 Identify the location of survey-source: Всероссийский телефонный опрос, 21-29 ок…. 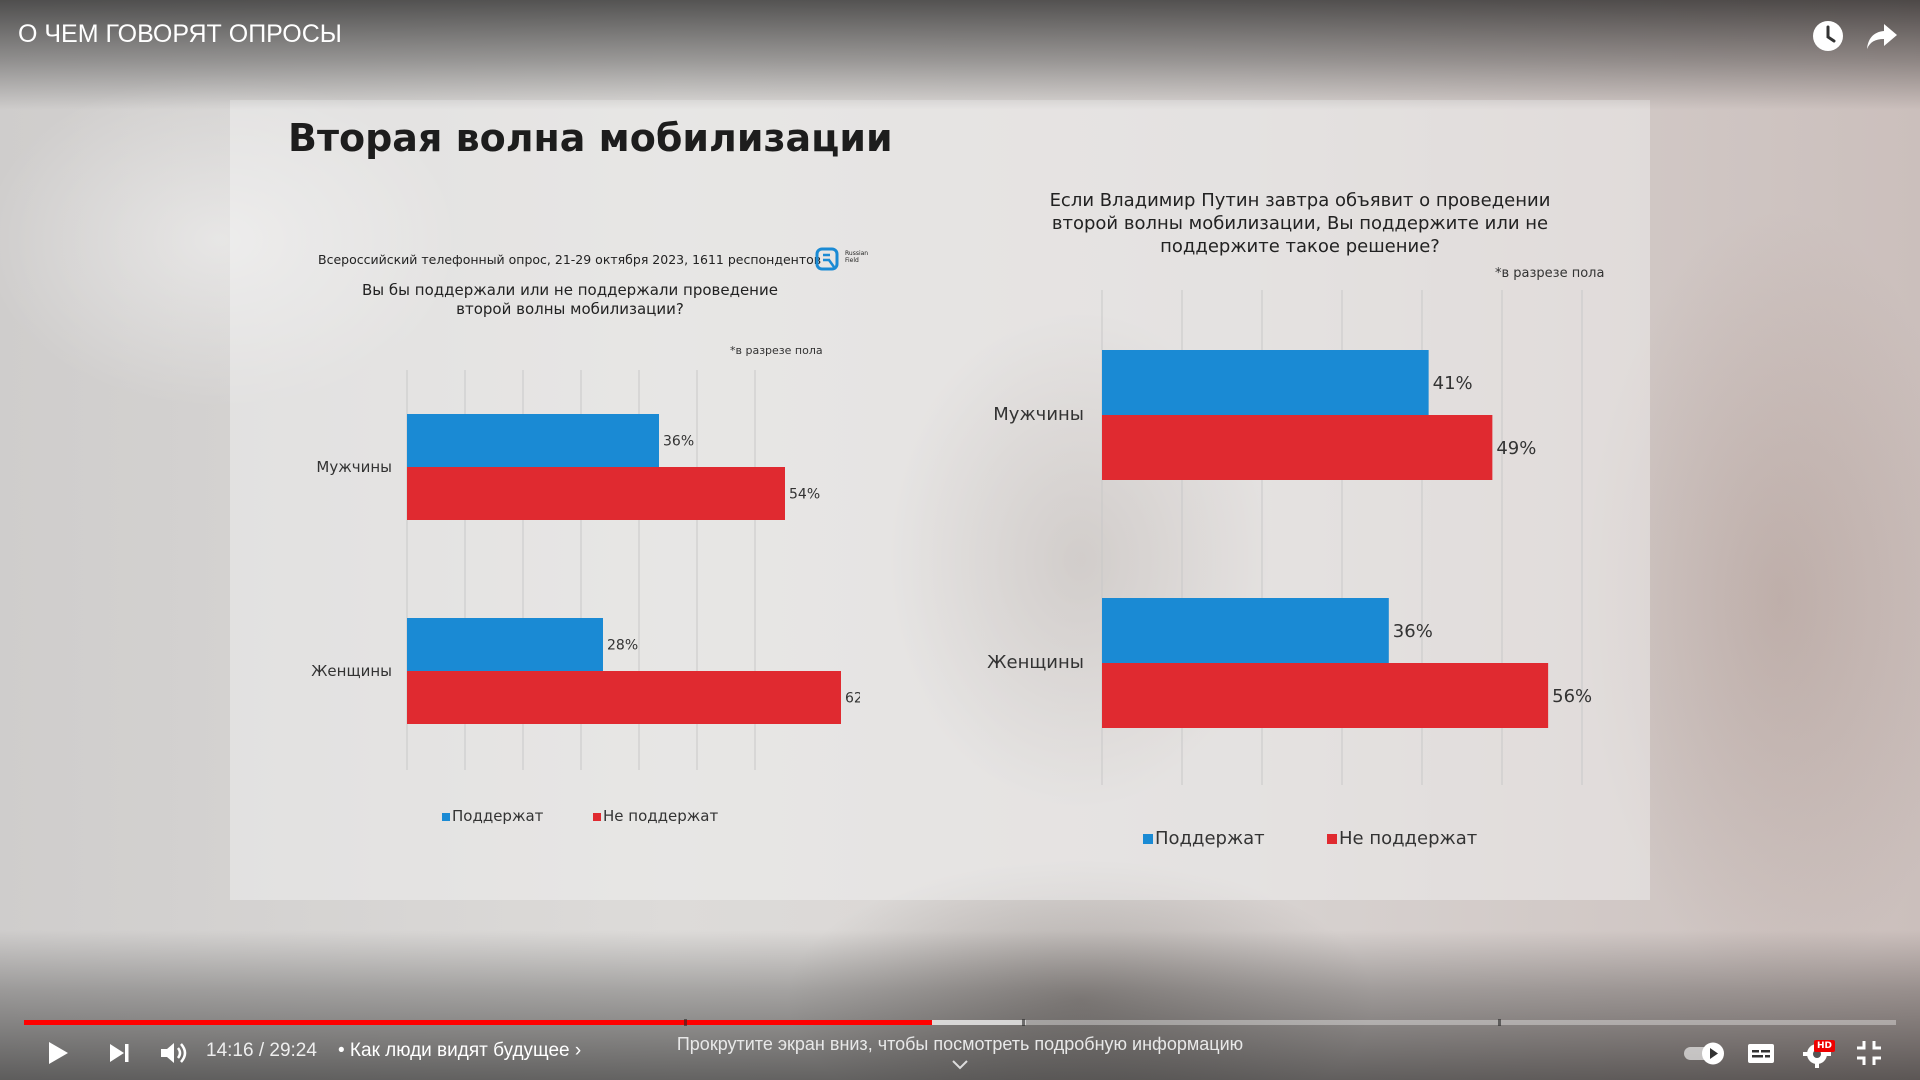
(570, 259).